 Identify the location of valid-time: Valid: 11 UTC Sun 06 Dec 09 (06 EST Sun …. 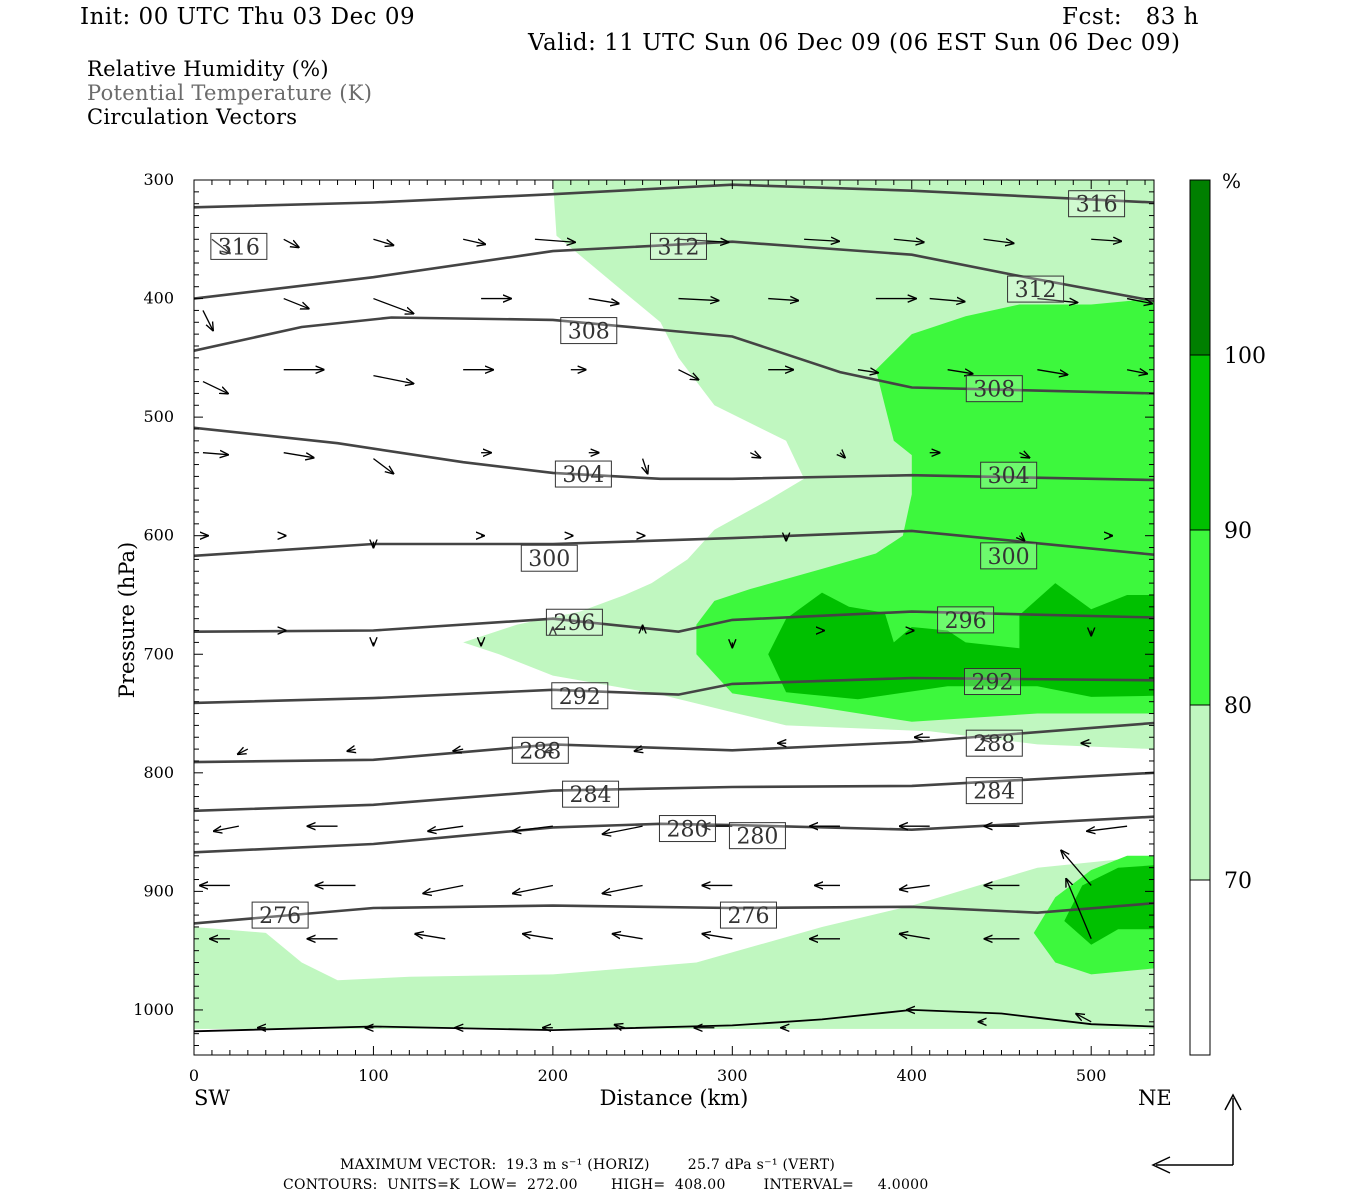
(854, 43).